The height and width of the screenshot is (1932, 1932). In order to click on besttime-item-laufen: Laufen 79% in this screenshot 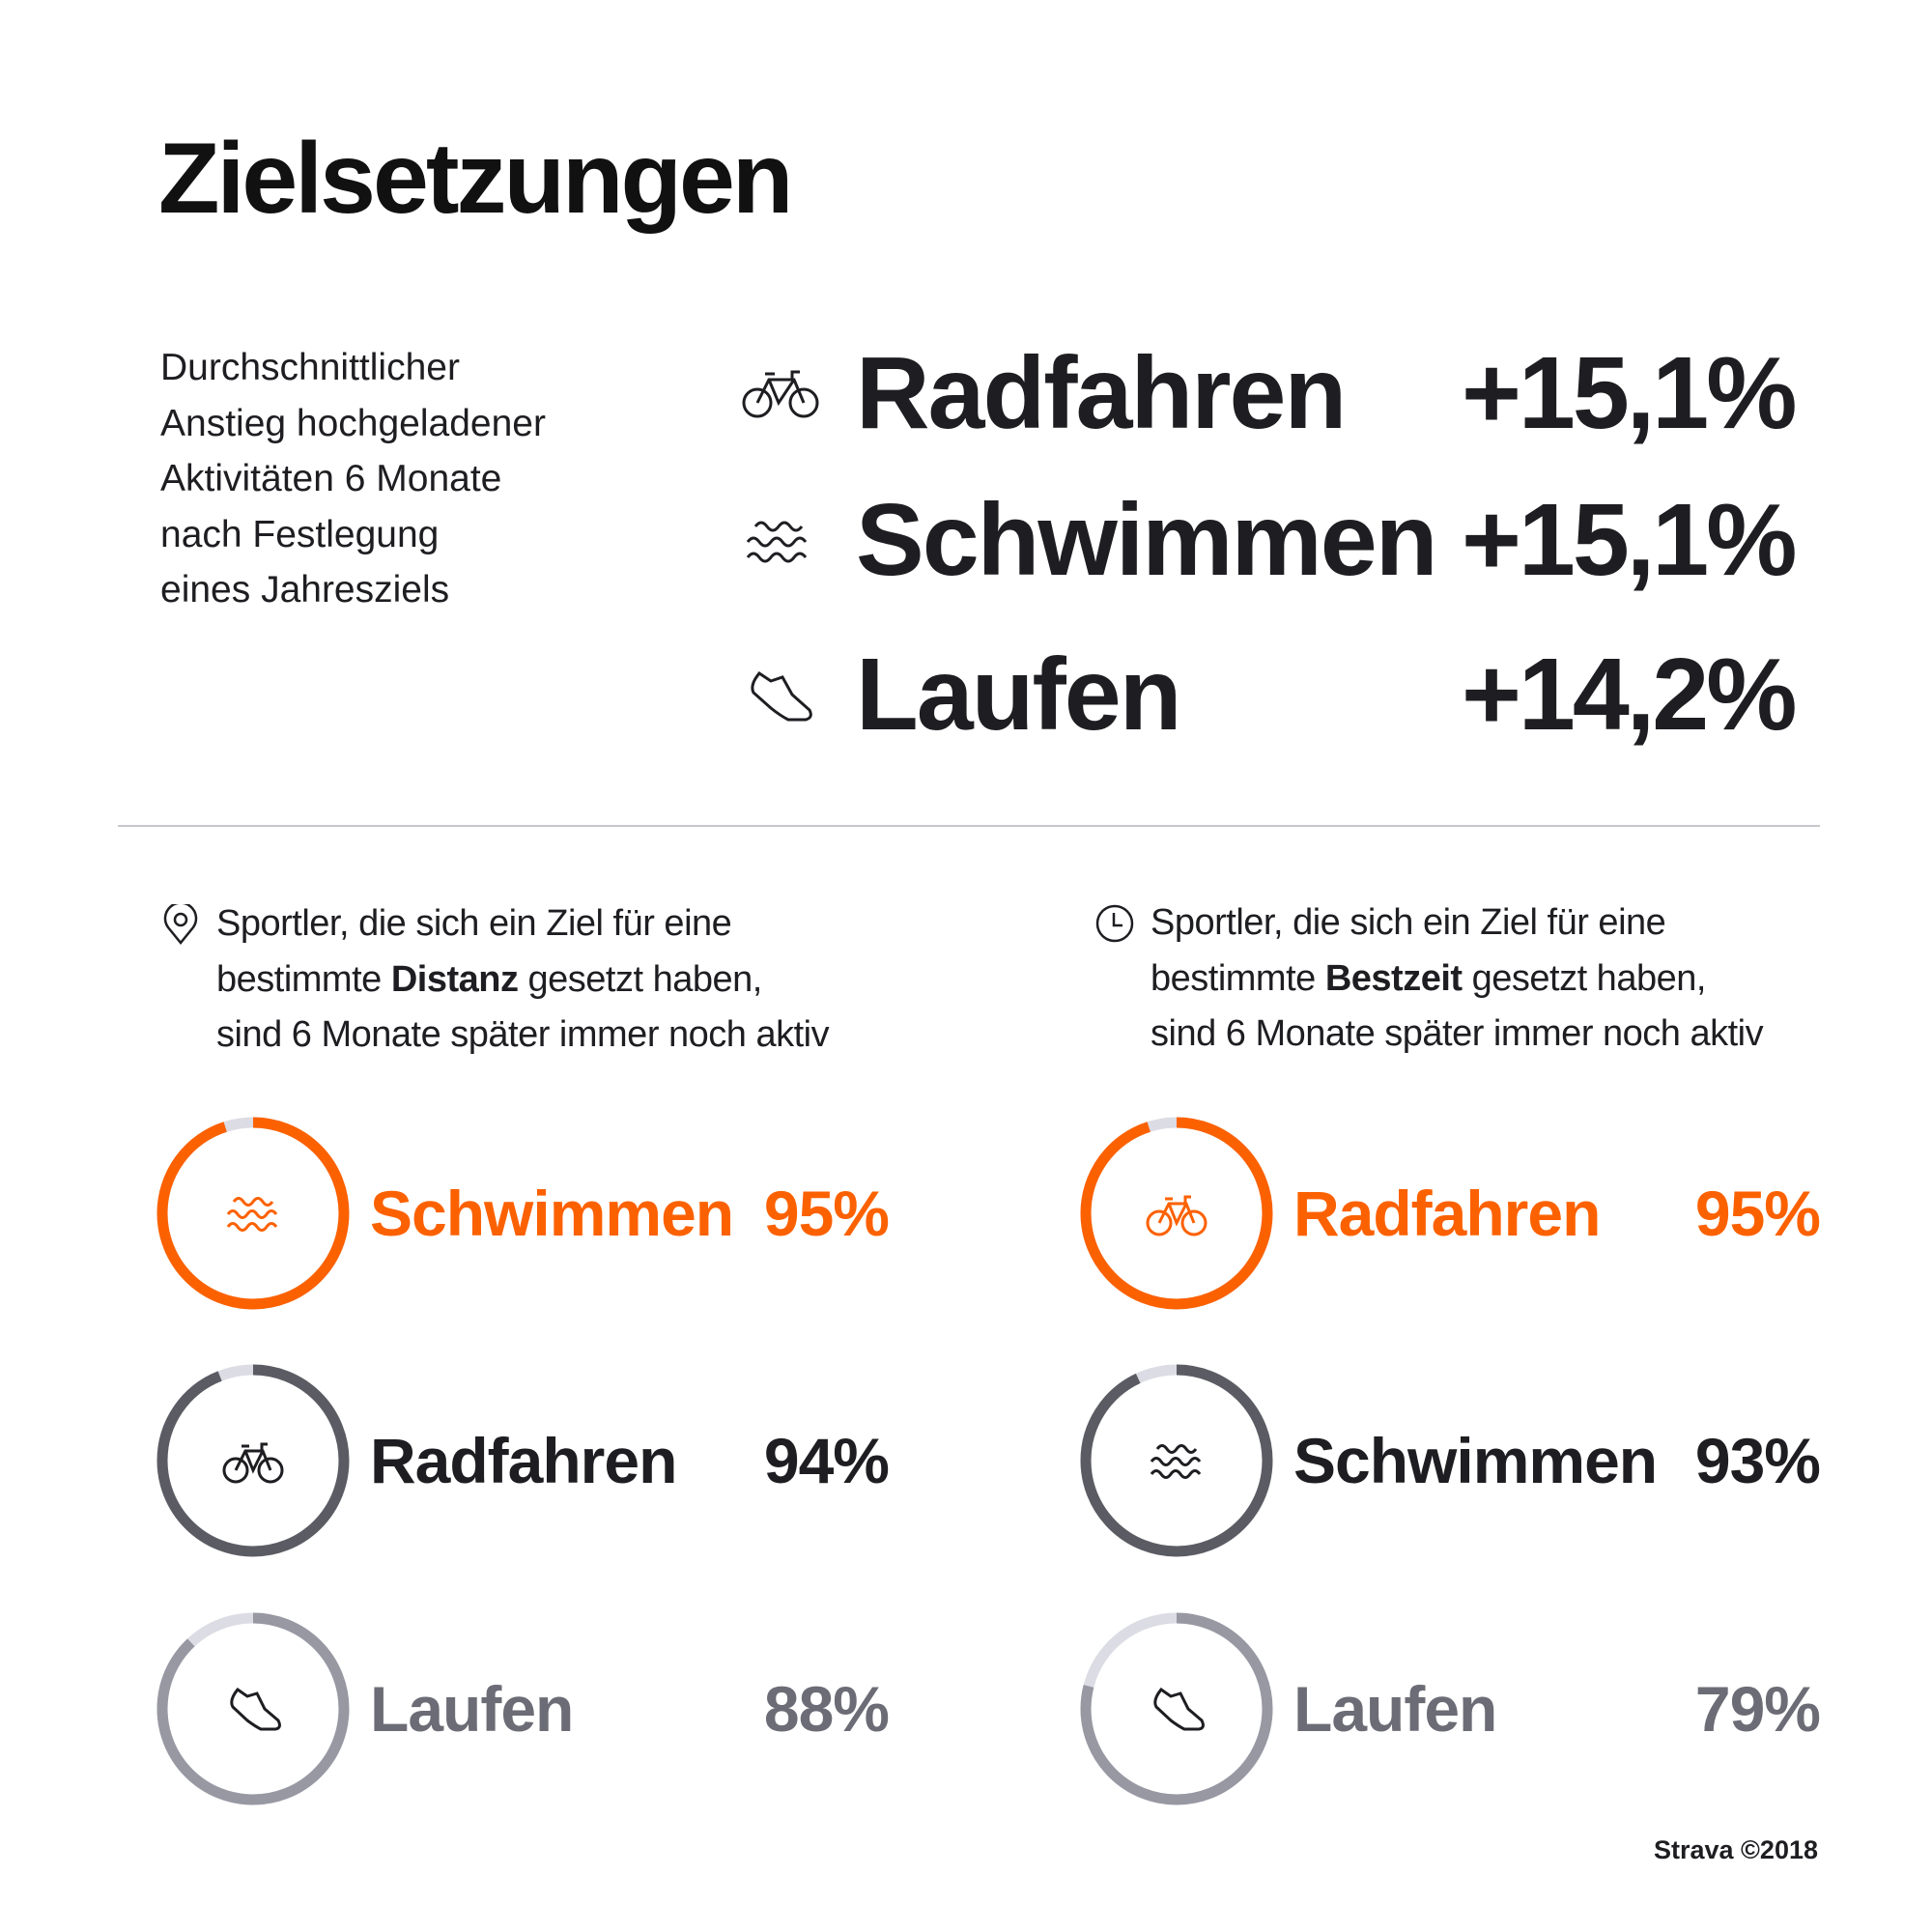, I will do `click(1450, 1708)`.